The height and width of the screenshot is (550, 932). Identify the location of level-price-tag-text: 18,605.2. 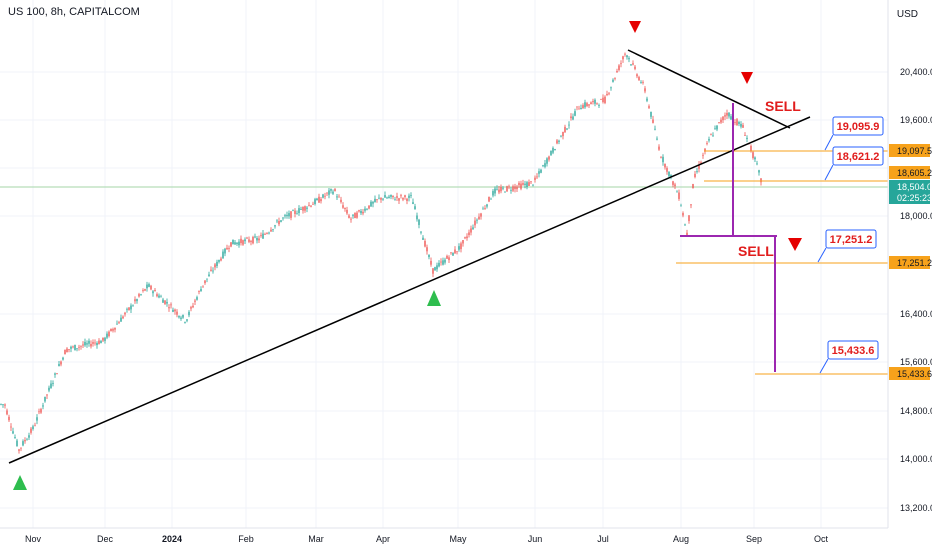
(914, 173).